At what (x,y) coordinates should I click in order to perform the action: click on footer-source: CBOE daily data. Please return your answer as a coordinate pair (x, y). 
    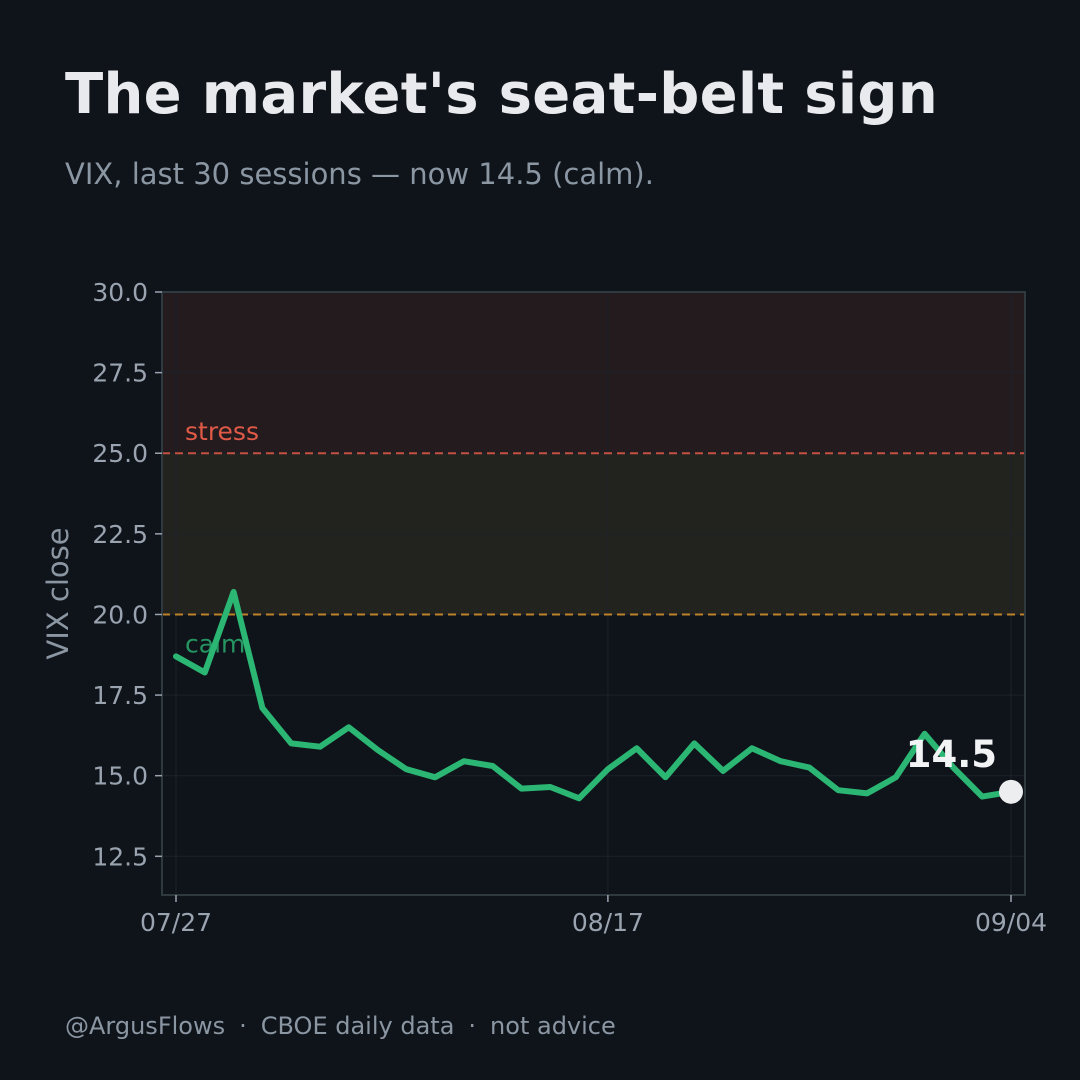
    Looking at the image, I should click on (357, 1026).